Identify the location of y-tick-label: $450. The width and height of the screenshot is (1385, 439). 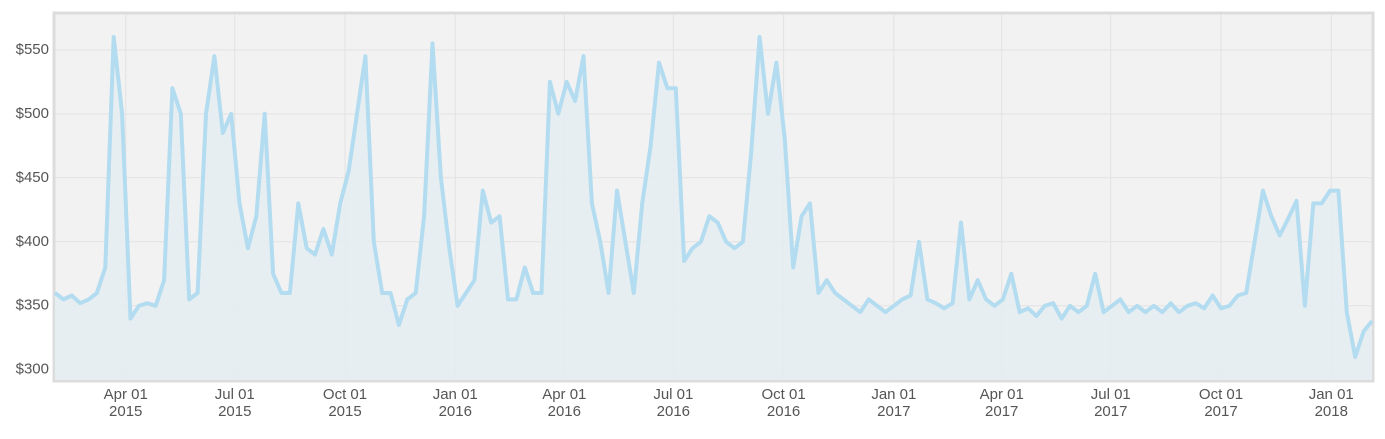
(32, 177).